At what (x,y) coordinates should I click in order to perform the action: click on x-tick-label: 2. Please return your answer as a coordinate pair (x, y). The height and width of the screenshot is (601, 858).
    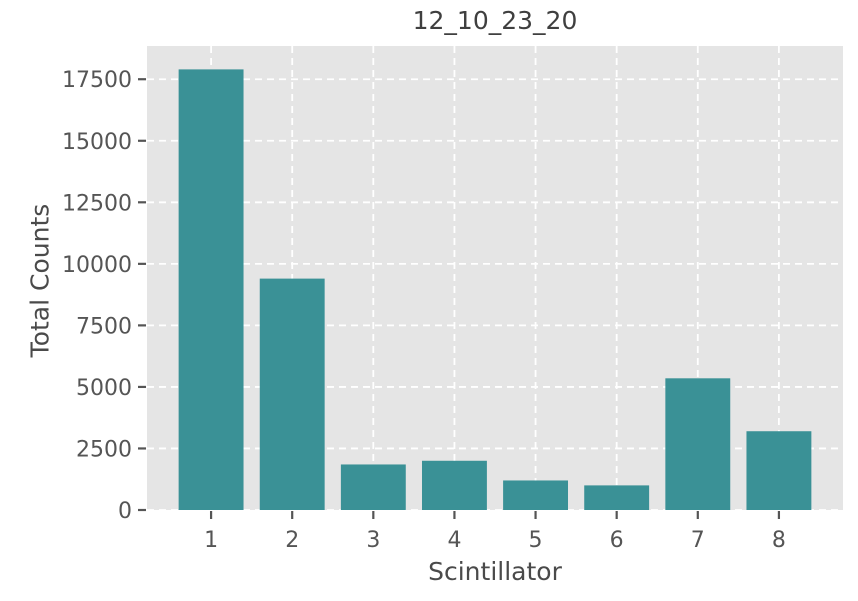
    Looking at the image, I should click on (292, 540).